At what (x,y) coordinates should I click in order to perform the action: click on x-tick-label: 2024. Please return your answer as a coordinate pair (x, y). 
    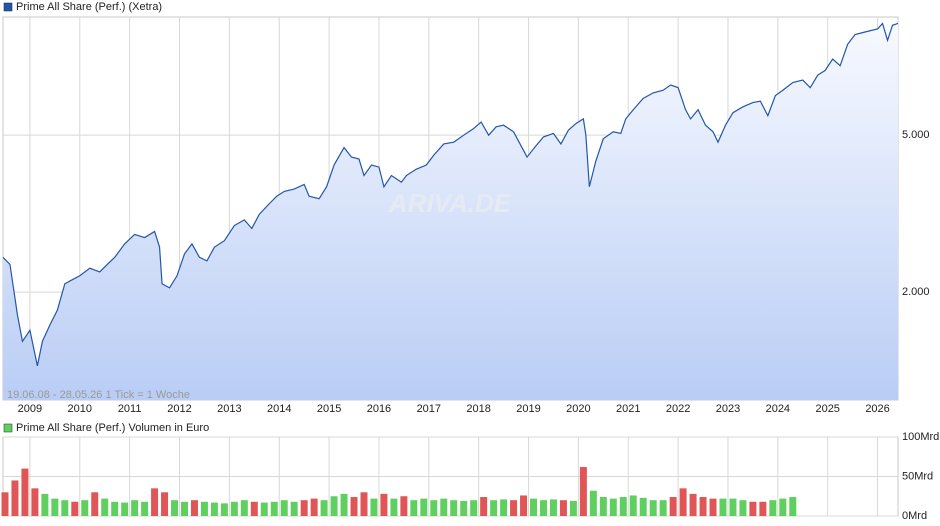
    Looking at the image, I should click on (778, 409).